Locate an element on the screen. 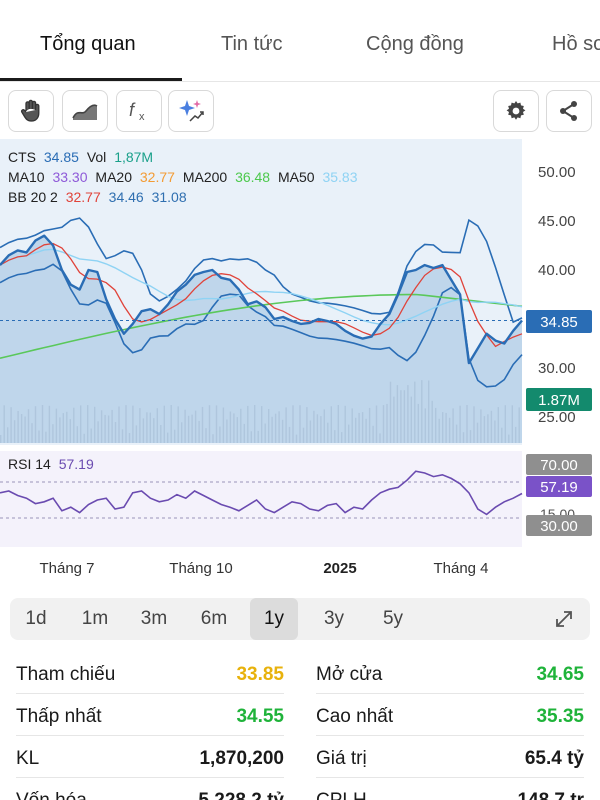 The image size is (600, 800). bb-upper-band is located at coordinates (261, 270).